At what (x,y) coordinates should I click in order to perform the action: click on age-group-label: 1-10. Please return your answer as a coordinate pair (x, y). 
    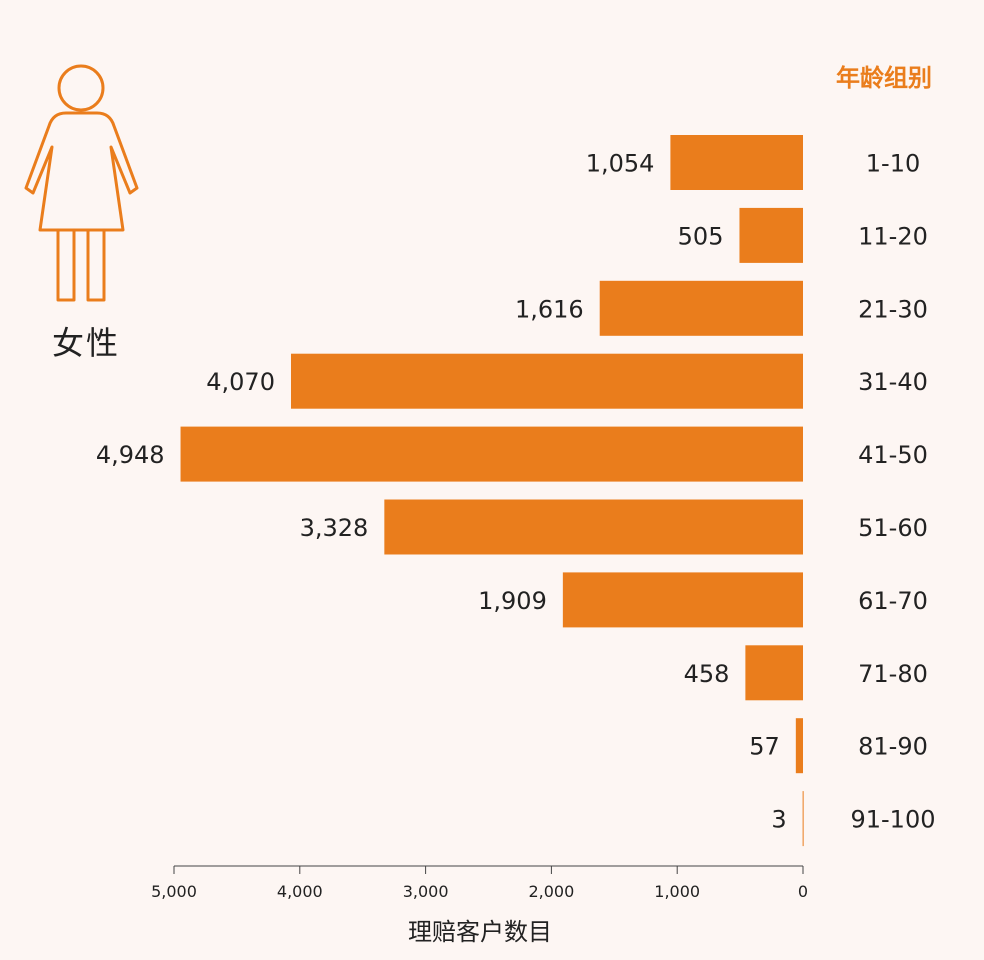
    Looking at the image, I should click on (893, 164).